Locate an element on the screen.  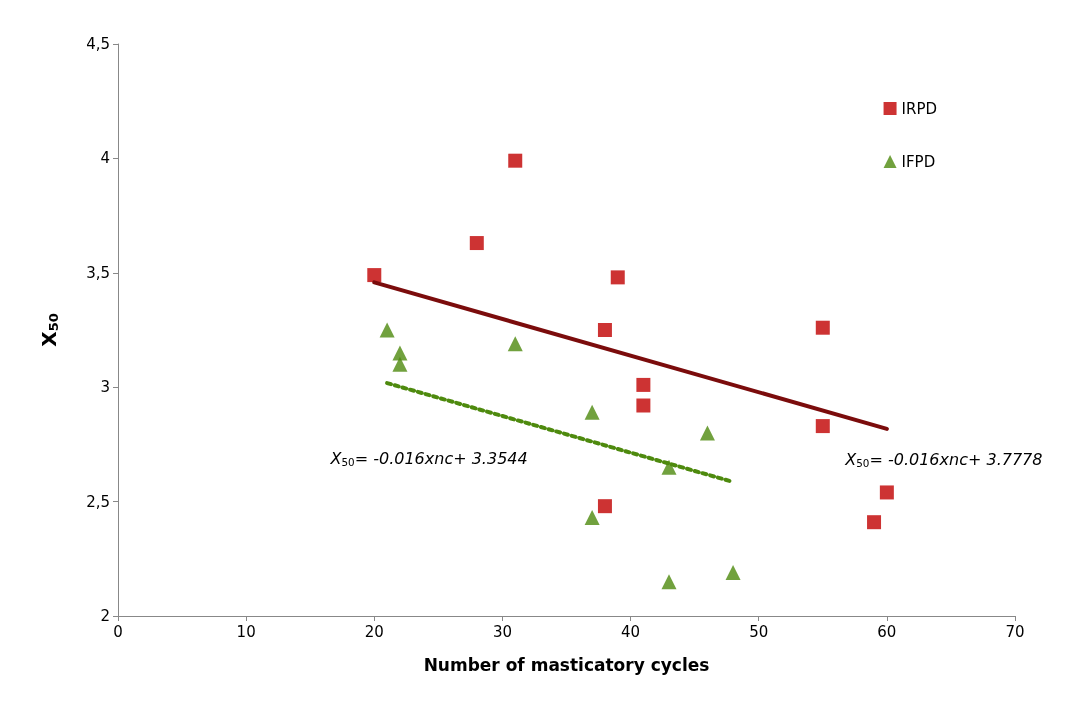
legend-label: IFPD is located at coordinates (918, 161).